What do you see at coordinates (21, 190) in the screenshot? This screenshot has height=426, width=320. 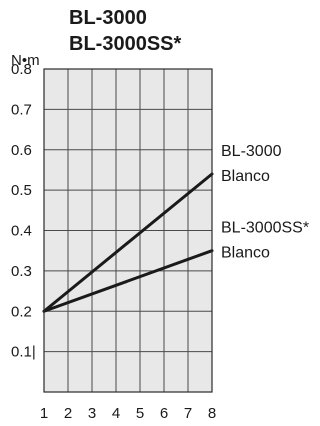 I see `y-tick-label: 0.5` at bounding box center [21, 190].